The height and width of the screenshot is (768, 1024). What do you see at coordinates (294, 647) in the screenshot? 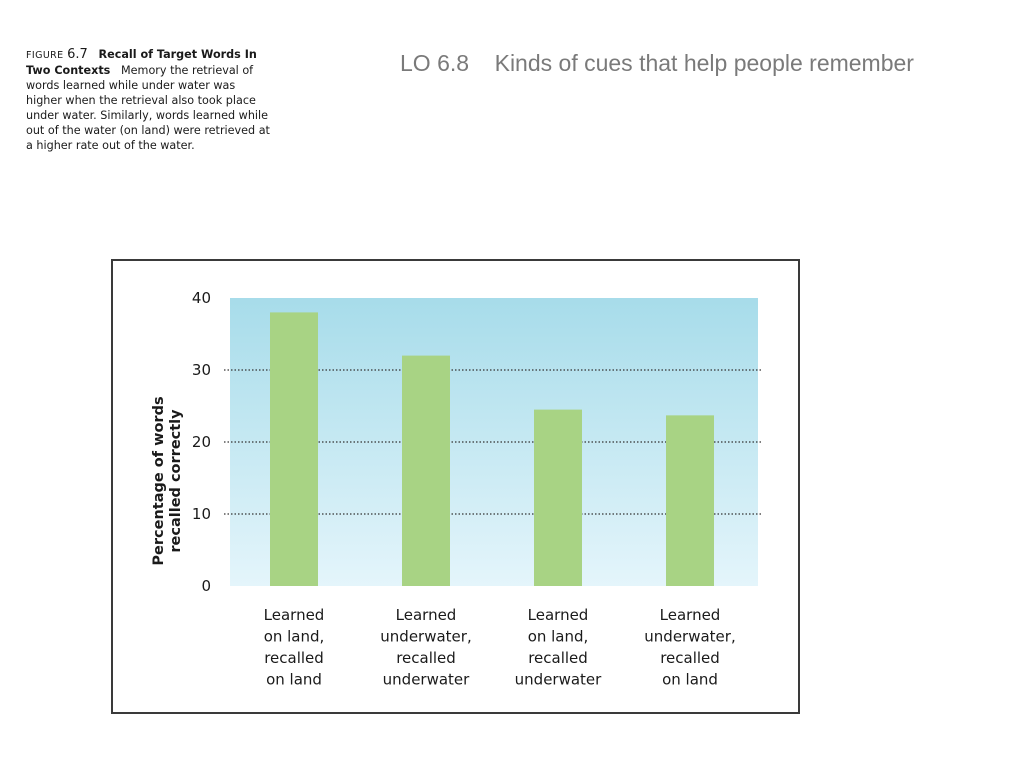
I see `category-label-1: Learned on land, recalled on land` at bounding box center [294, 647].